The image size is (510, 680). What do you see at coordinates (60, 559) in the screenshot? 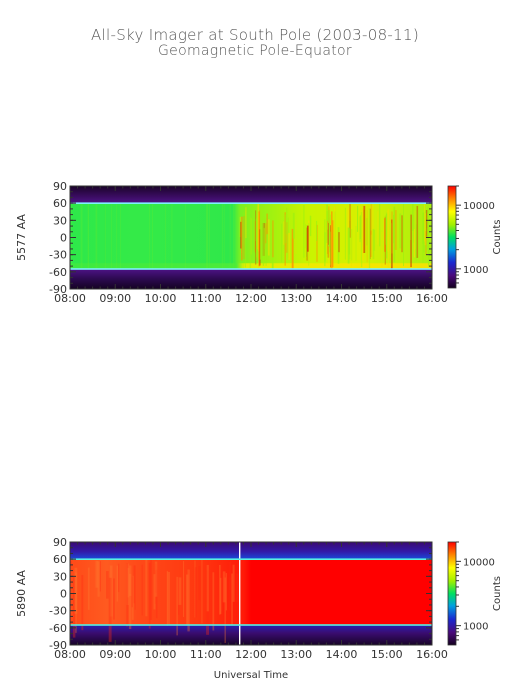
I see `y-tick-label: 60` at bounding box center [60, 559].